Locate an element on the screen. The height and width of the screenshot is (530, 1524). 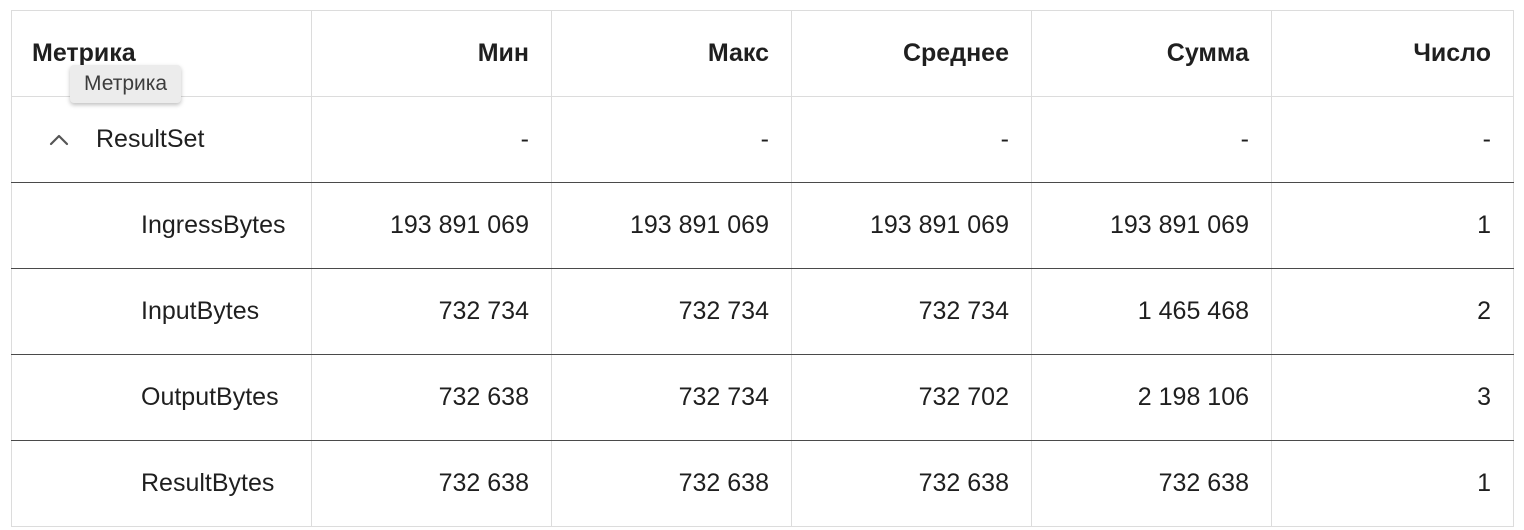
column-header-min: Мин is located at coordinates (431, 53).